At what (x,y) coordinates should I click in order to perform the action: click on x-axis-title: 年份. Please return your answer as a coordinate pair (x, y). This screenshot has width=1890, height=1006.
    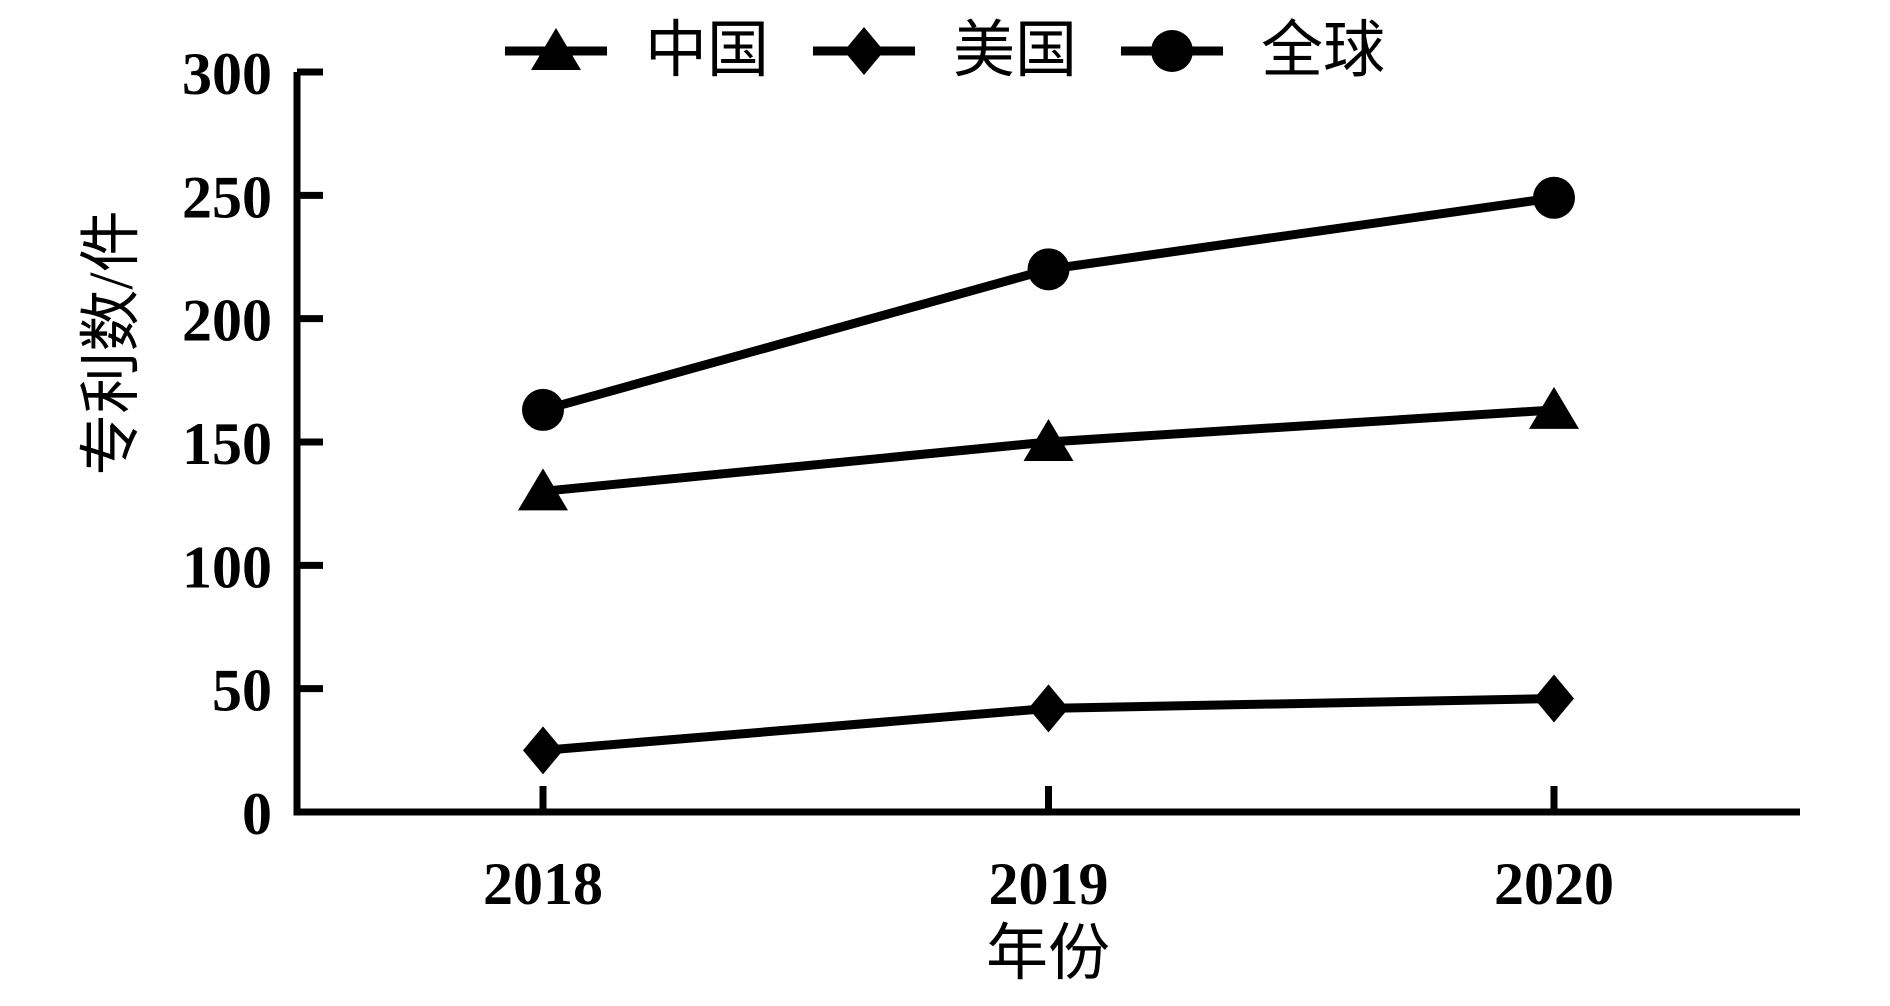
    Looking at the image, I should click on (1047, 954).